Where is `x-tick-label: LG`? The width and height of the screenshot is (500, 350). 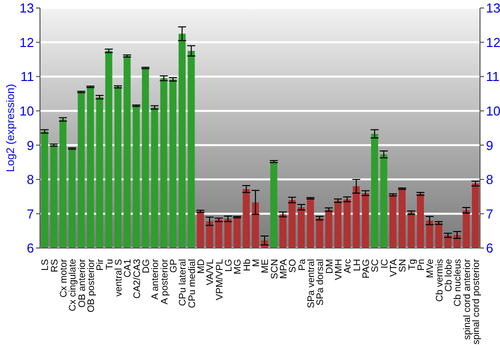
x-tick-label: LG is located at coordinates (228, 265).